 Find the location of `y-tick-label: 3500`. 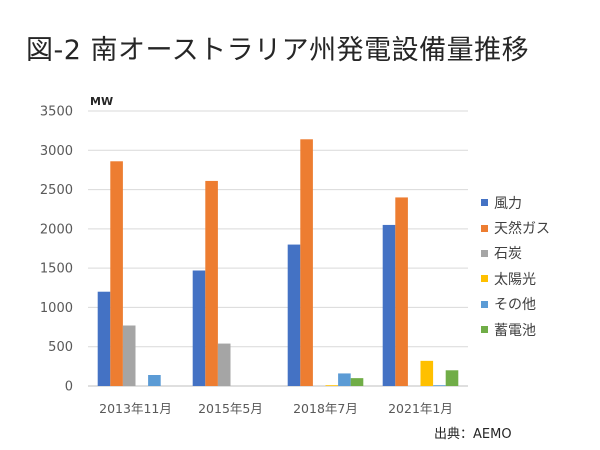

y-tick-label: 3500 is located at coordinates (56, 112).